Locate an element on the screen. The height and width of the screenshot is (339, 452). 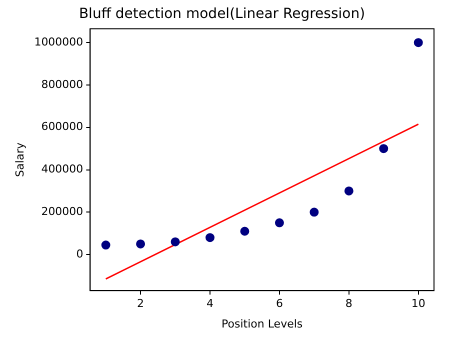
x-axis-title: Position Levels is located at coordinates (262, 323).